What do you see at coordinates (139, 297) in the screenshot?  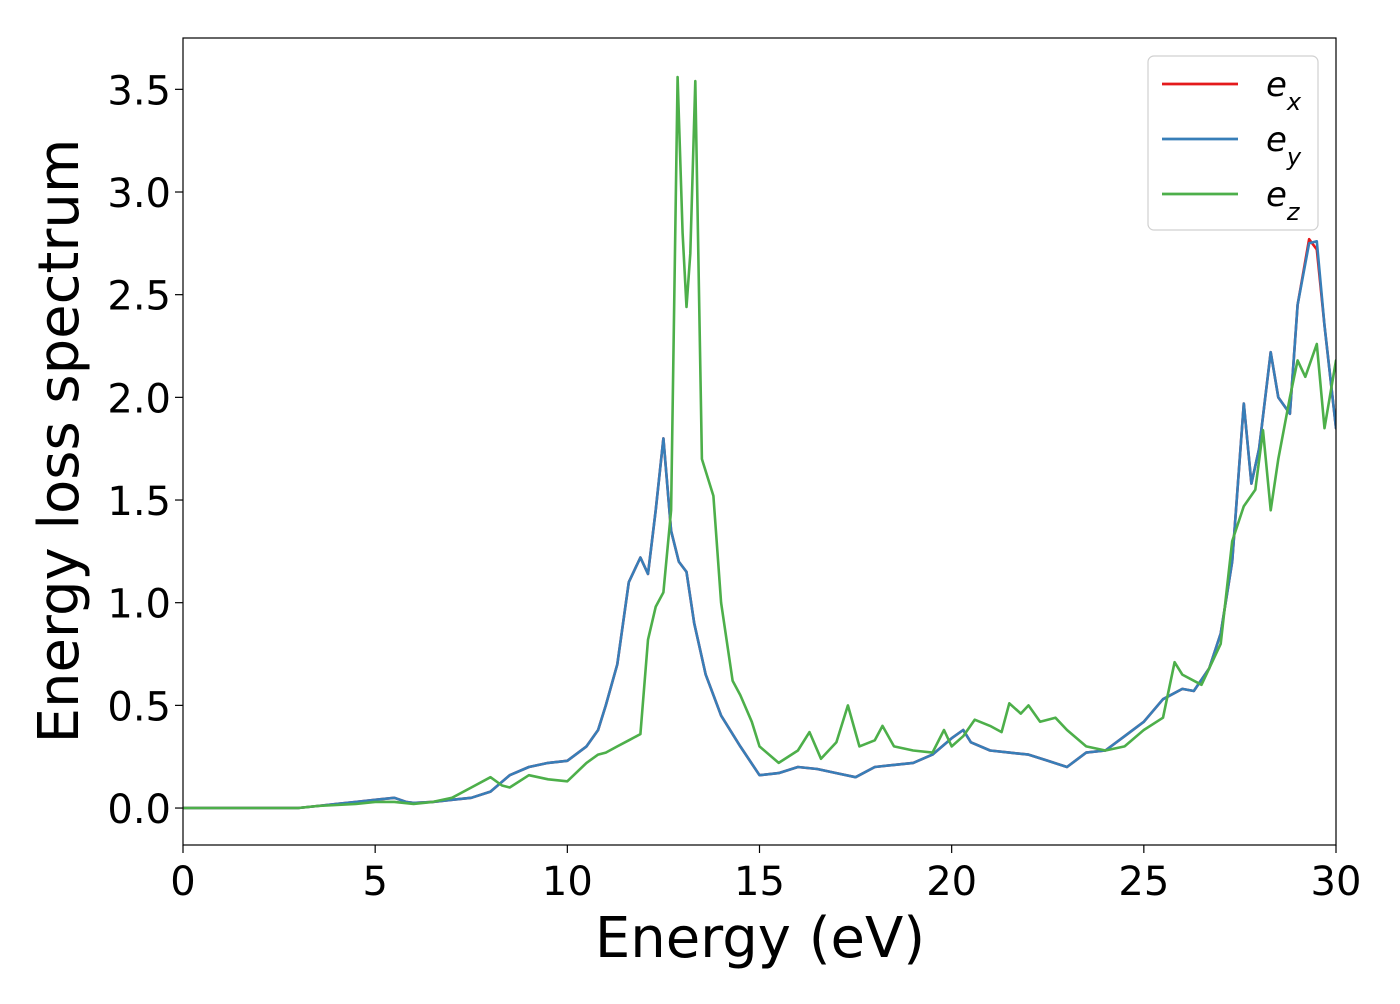 I see `y-tick-label: 2.5` at bounding box center [139, 297].